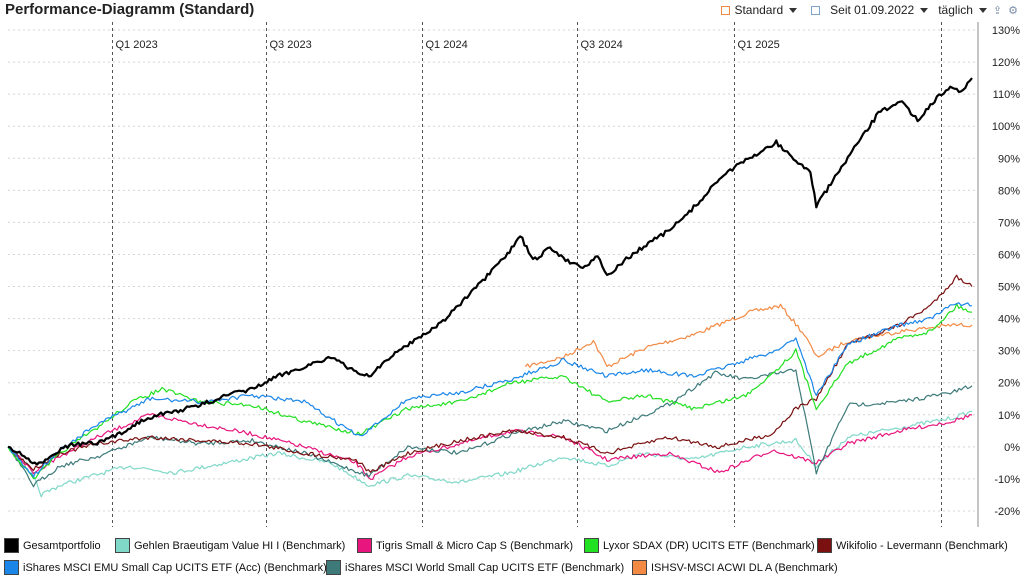 This screenshot has width=1024, height=586. I want to click on chart-controls: Standard Seit 01.09.2022 täglich ⇪ ⚙, so click(869, 10).